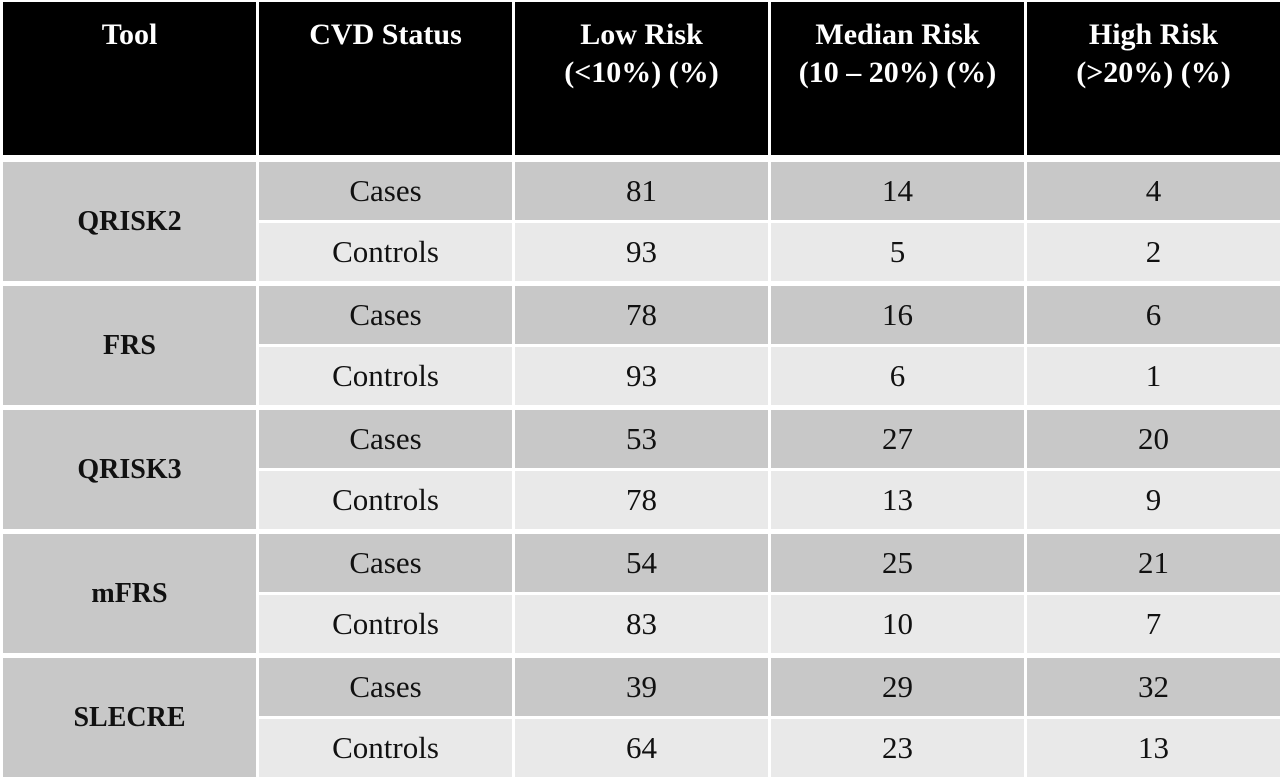 The image size is (1280, 780). I want to click on value-cell-low: 64, so click(642, 748).